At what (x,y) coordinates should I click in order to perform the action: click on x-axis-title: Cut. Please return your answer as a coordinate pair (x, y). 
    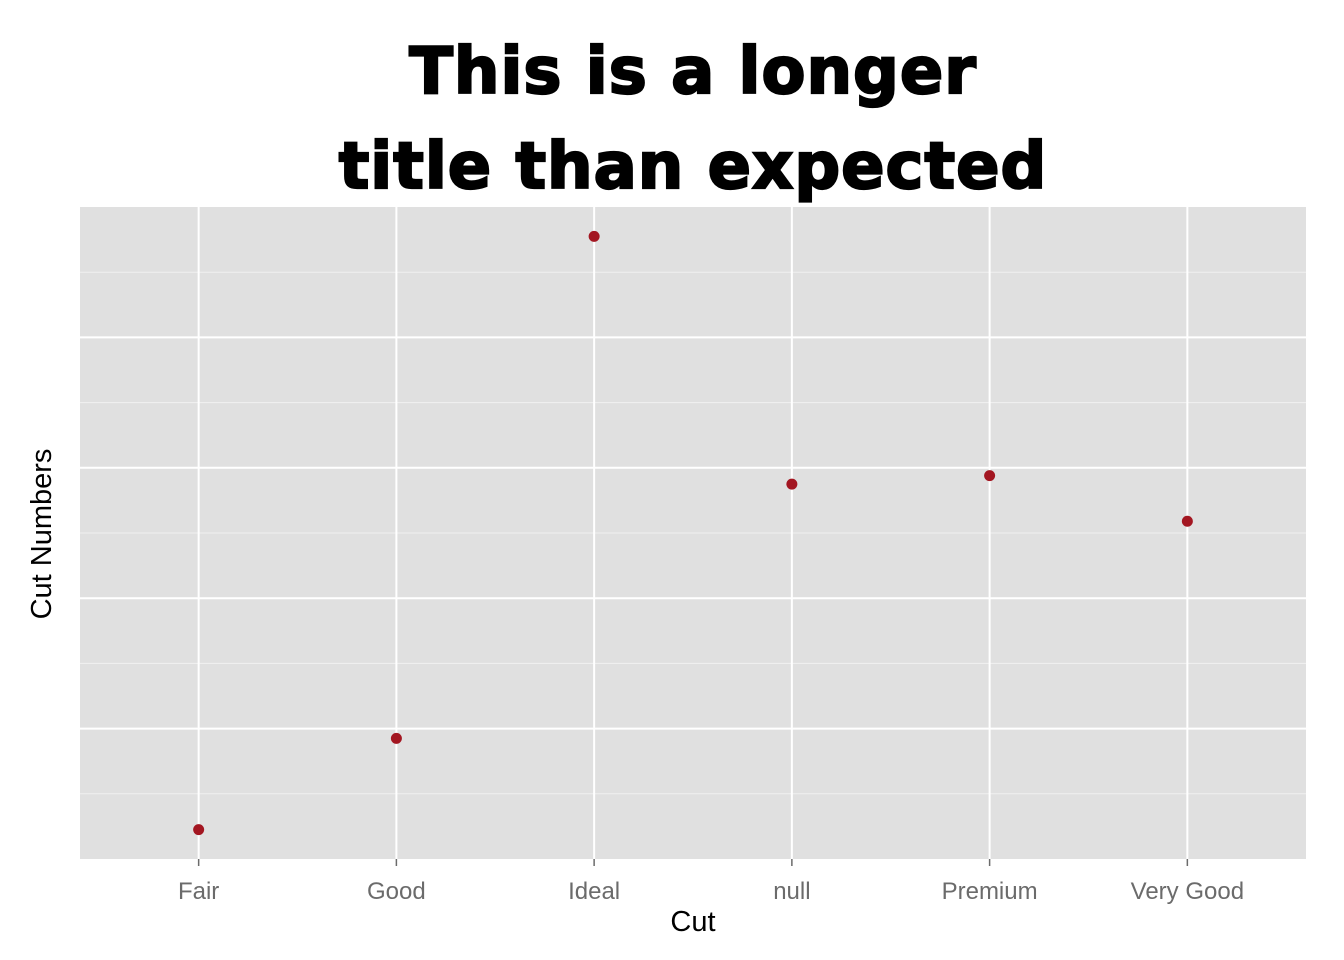
    Looking at the image, I should click on (692, 922).